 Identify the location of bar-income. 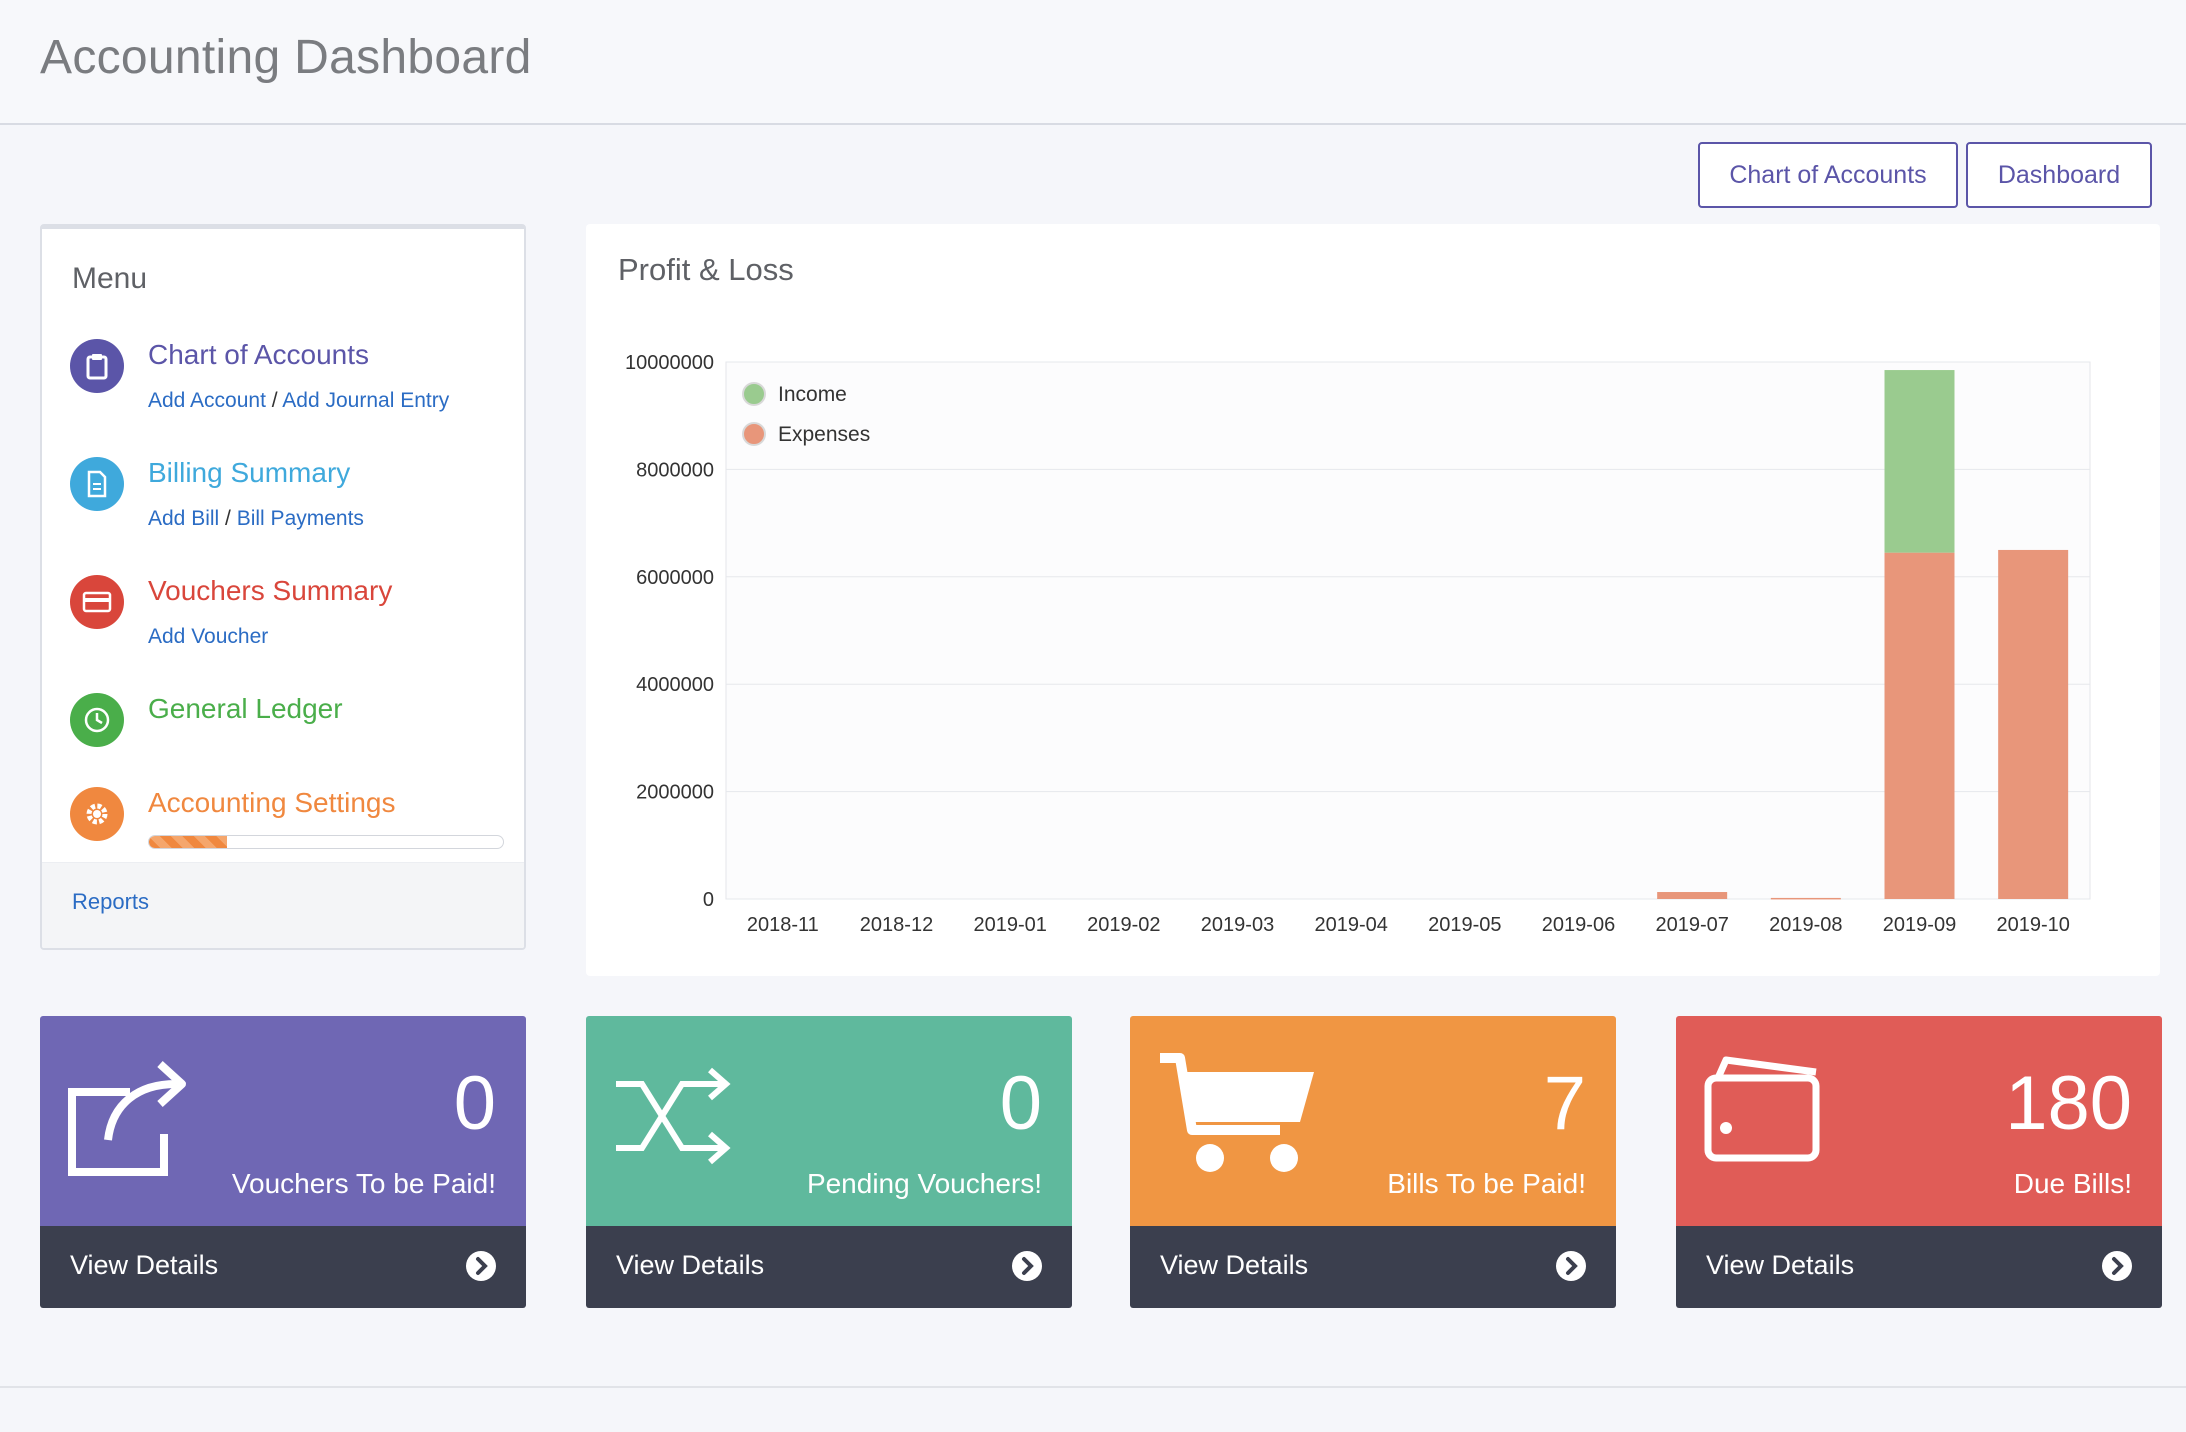
(1919, 461).